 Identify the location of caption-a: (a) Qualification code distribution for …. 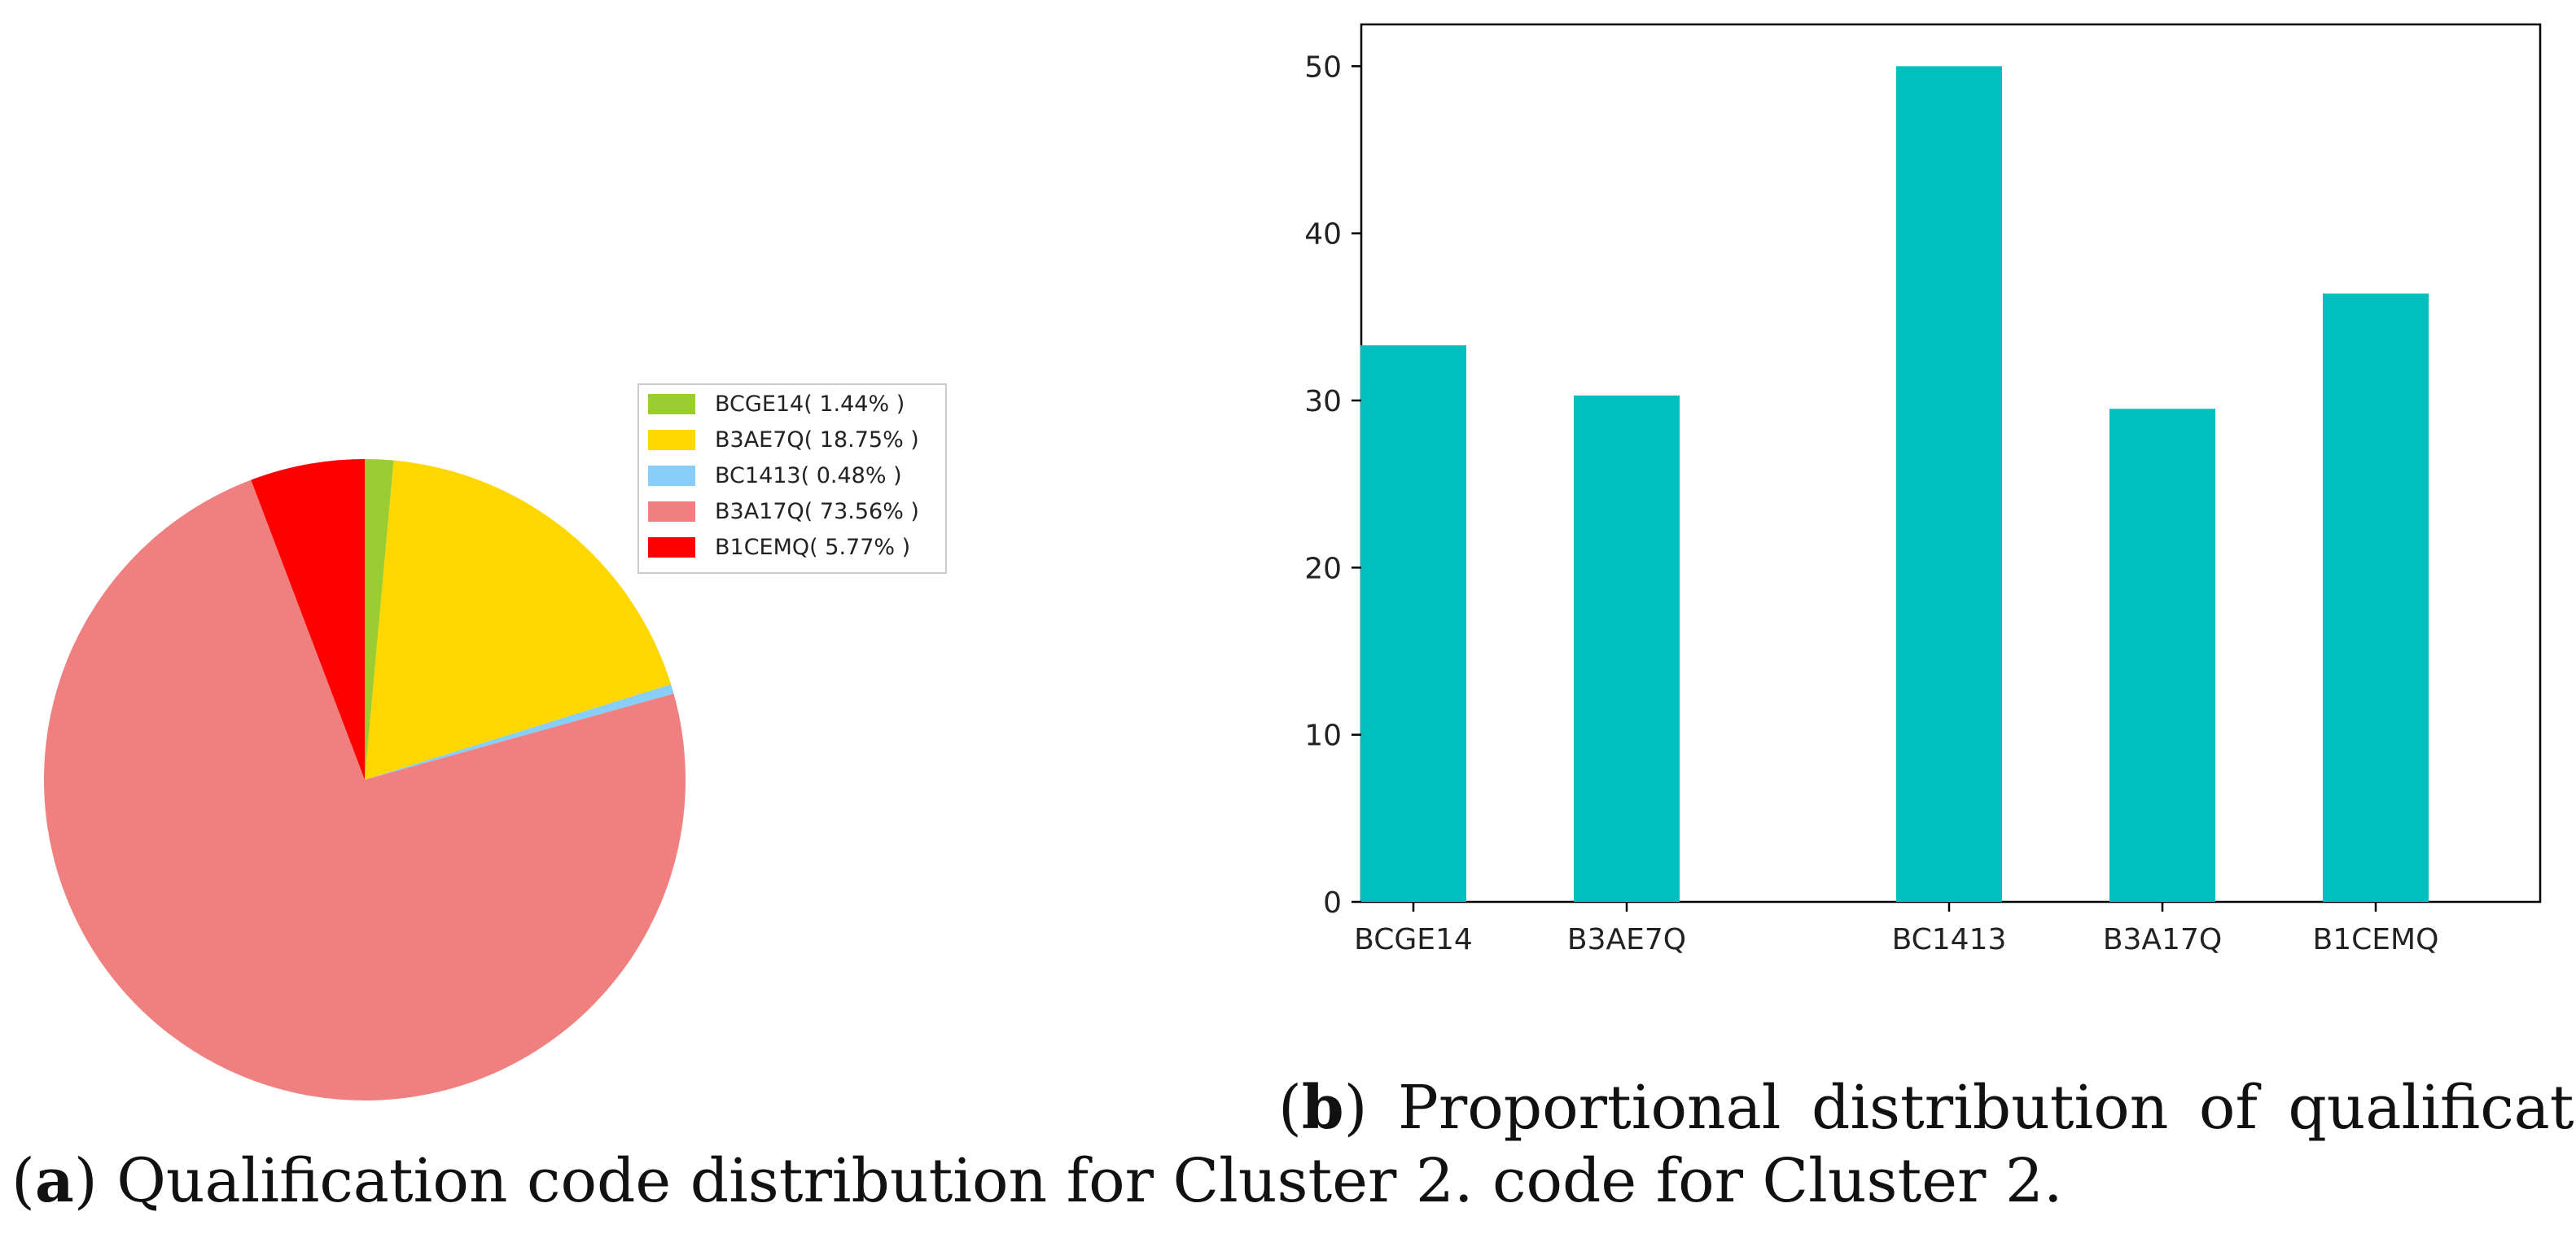
(1037, 1181).